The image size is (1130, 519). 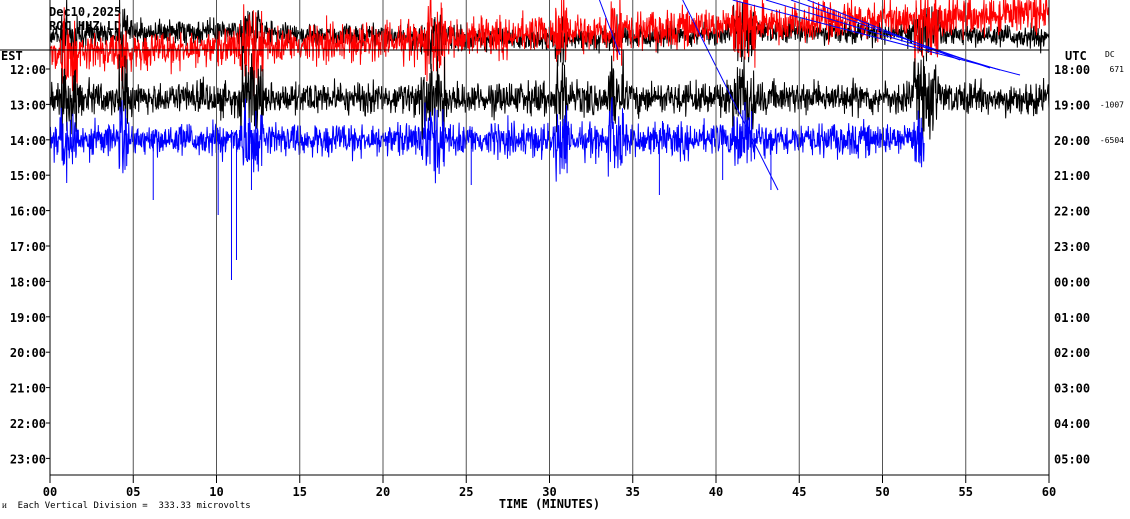 What do you see at coordinates (28, 105) in the screenshot?
I see `left-time-1: 13:00` at bounding box center [28, 105].